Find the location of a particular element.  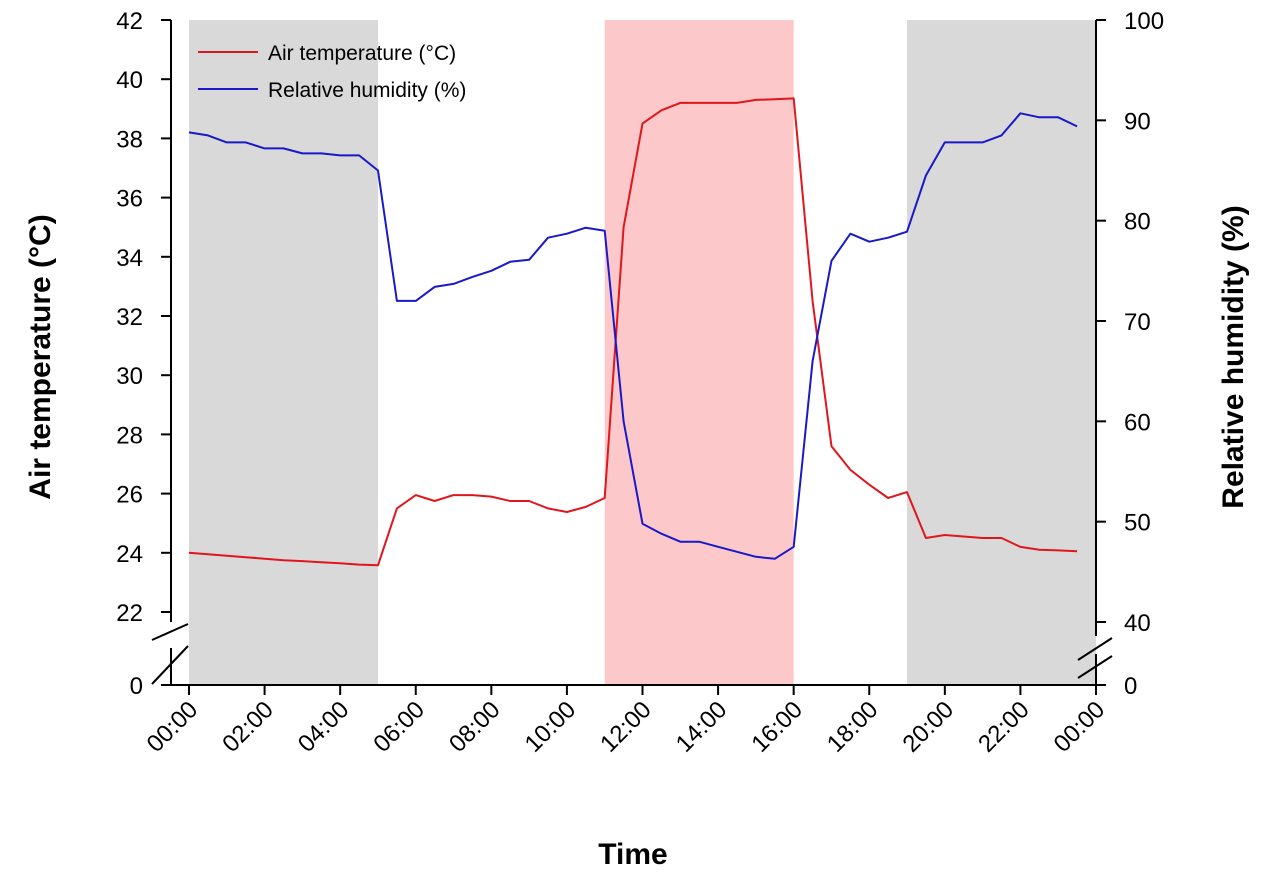

y2-tick-label: 70 is located at coordinates (1137, 322).